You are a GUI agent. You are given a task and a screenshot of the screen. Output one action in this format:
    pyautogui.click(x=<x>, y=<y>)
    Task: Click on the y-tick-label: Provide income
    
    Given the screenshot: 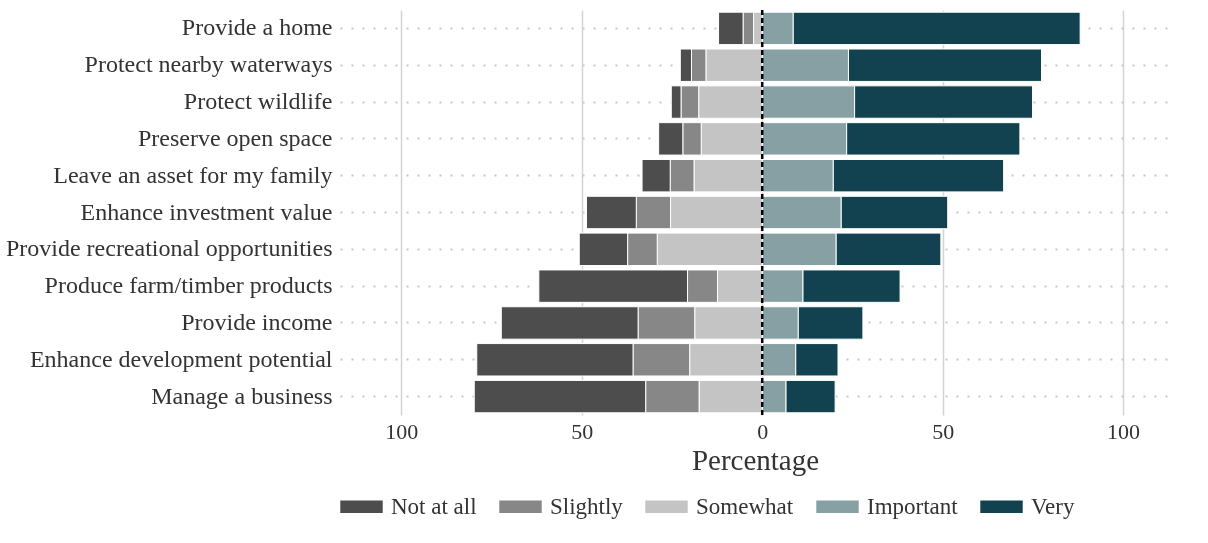 What is the action you would take?
    pyautogui.click(x=257, y=321)
    